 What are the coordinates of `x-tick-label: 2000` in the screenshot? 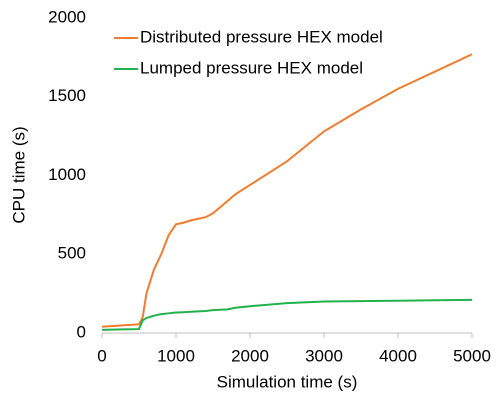 It's located at (250, 355).